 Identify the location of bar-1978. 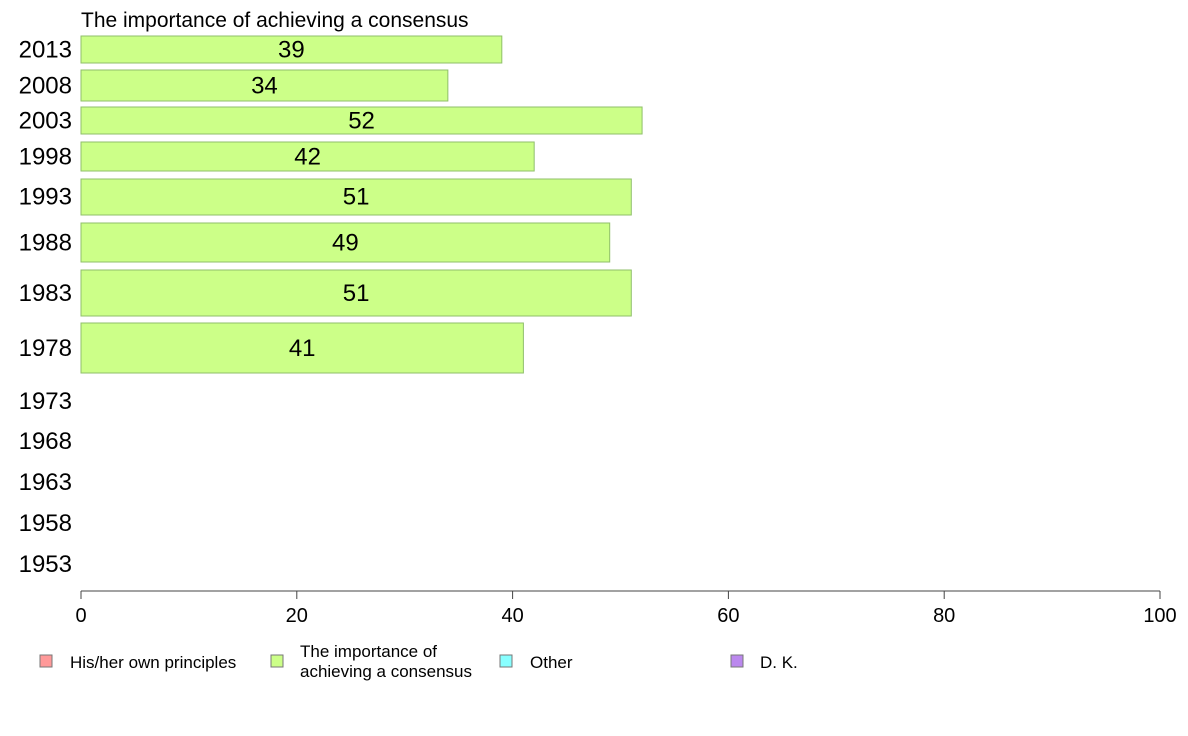
(302, 348).